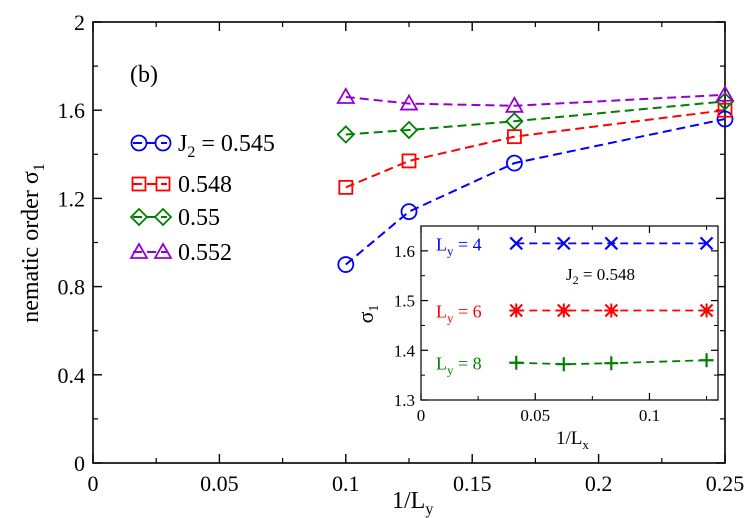 The height and width of the screenshot is (518, 747). What do you see at coordinates (459, 246) in the screenshot?
I see `inset-series-label: Ly = 4` at bounding box center [459, 246].